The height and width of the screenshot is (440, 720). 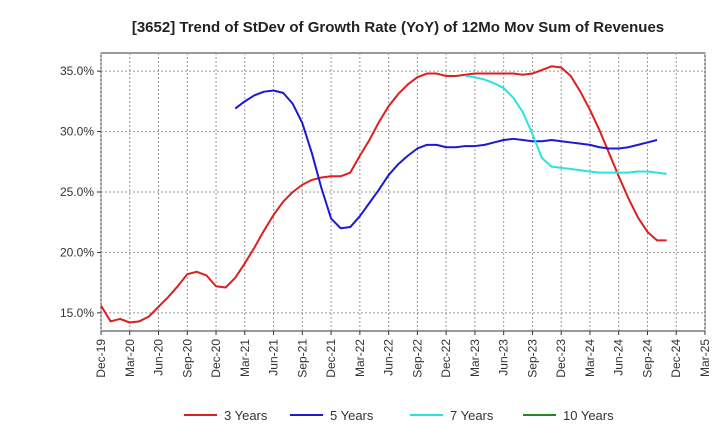 I want to click on y-axis: 15.0% 20.0% 25.0% 30.0% 35.0%, so click(x=80, y=192).